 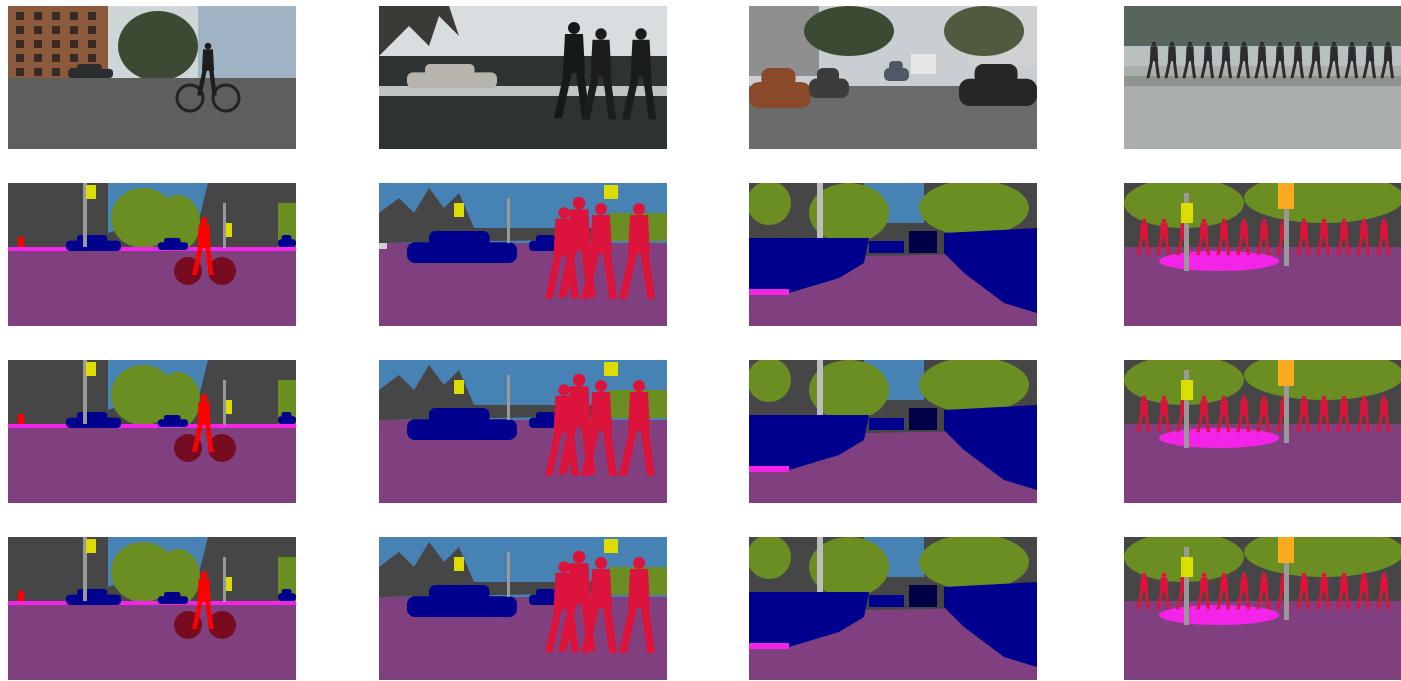 I want to click on input-image-parked-cars-street, so click(x=893, y=77).